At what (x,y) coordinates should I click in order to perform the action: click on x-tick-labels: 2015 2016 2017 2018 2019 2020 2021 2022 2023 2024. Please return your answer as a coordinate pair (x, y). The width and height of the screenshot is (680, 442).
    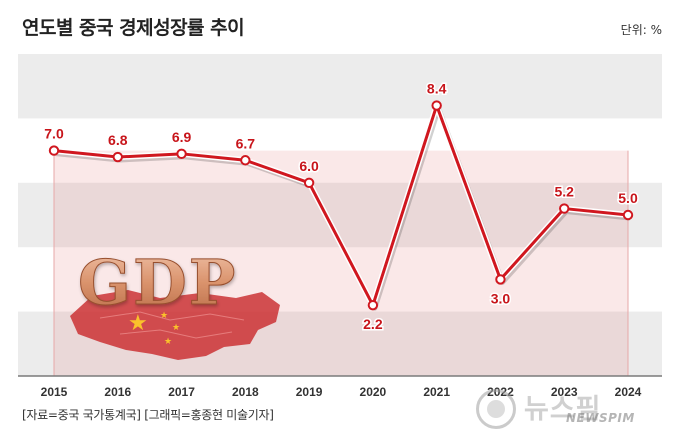
    Looking at the image, I should click on (341, 392).